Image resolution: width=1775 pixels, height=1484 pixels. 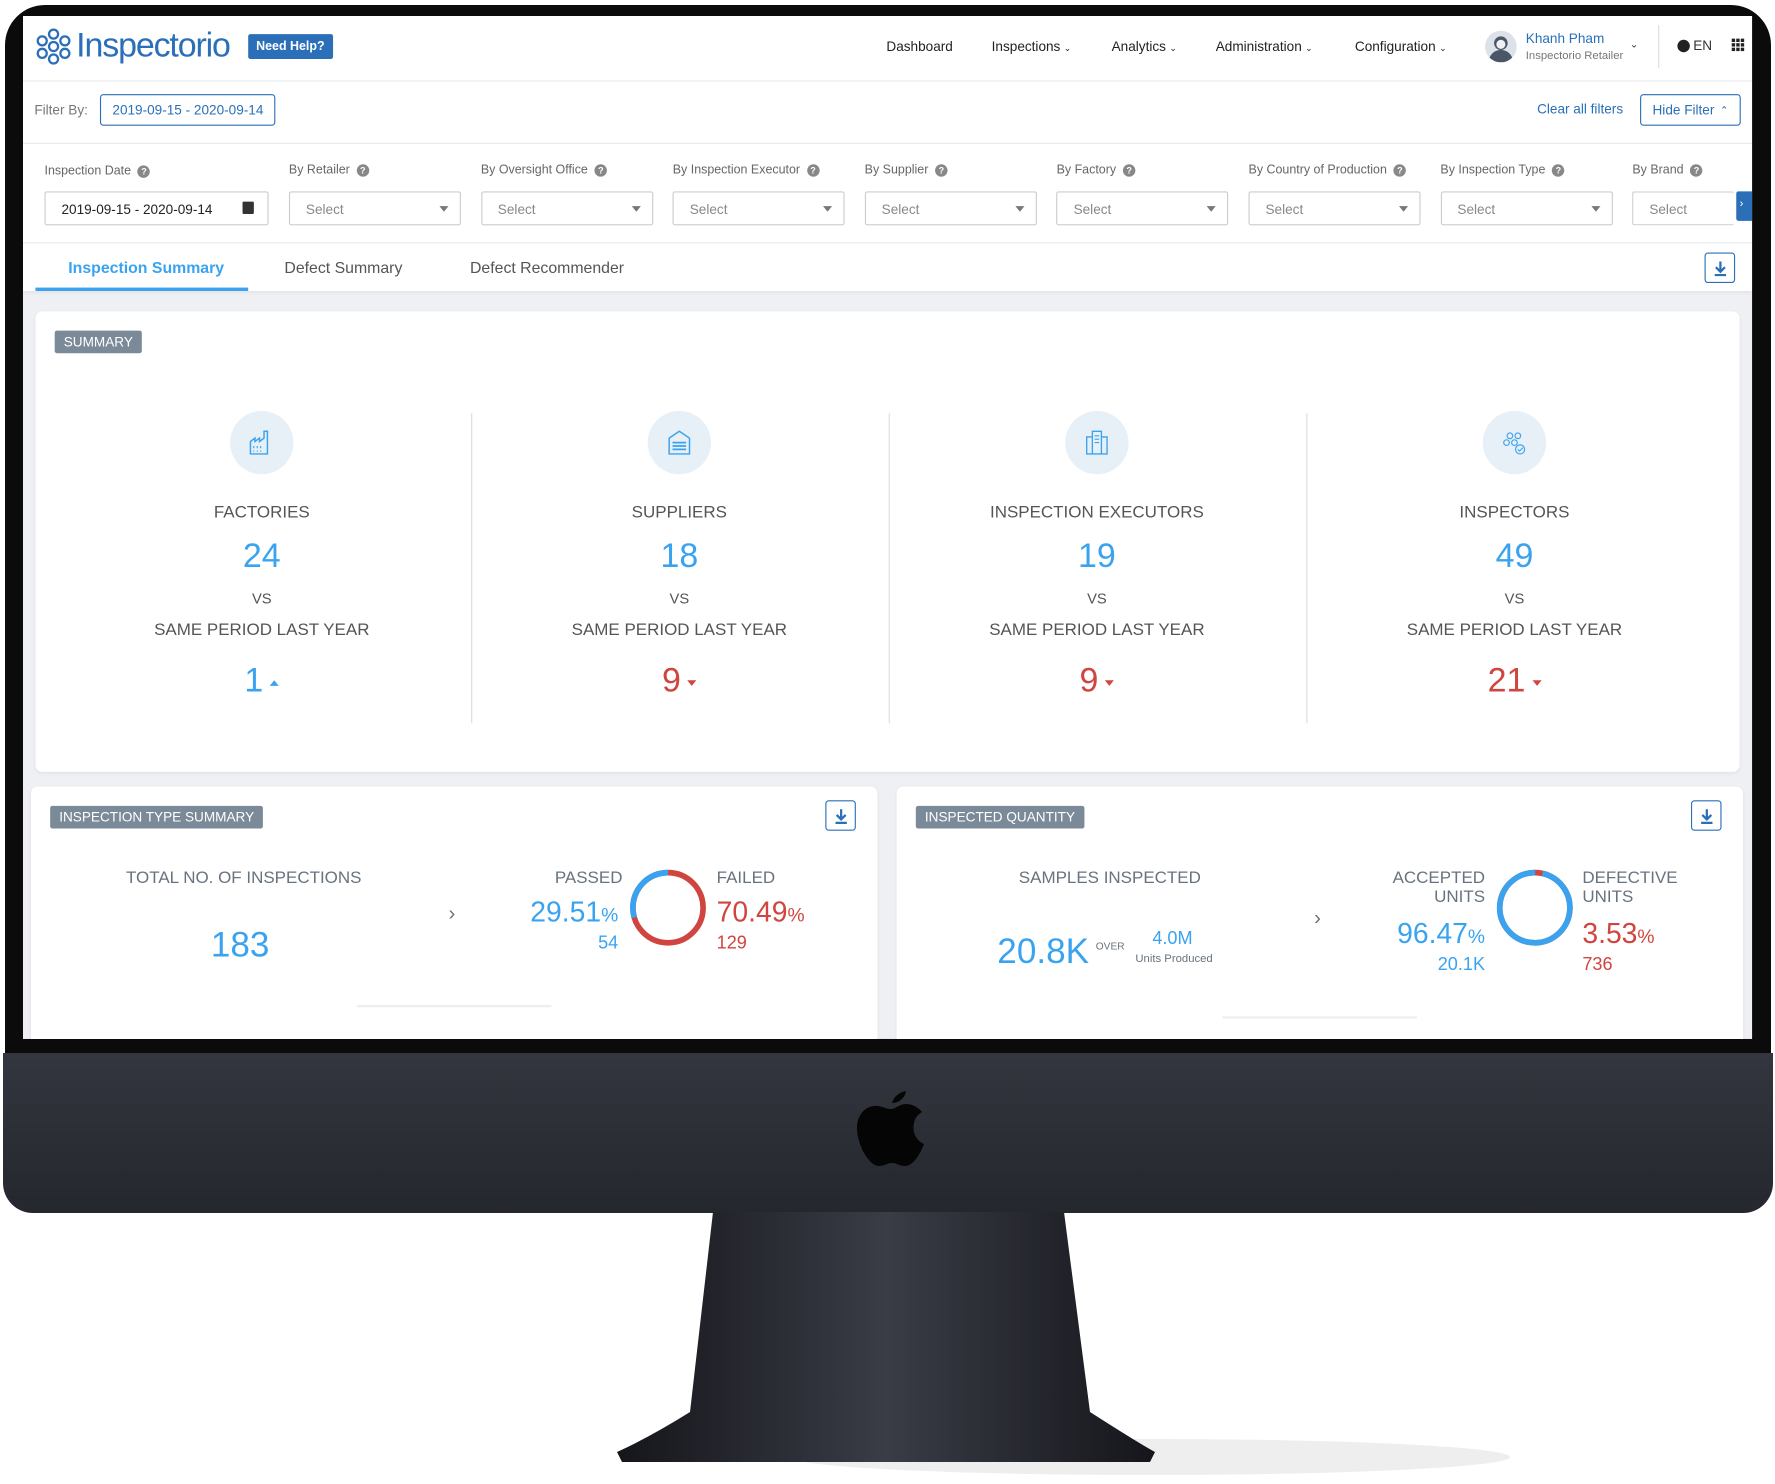 What do you see at coordinates (1032, 47) in the screenshot?
I see `nav-inspections: Inspections ⌄` at bounding box center [1032, 47].